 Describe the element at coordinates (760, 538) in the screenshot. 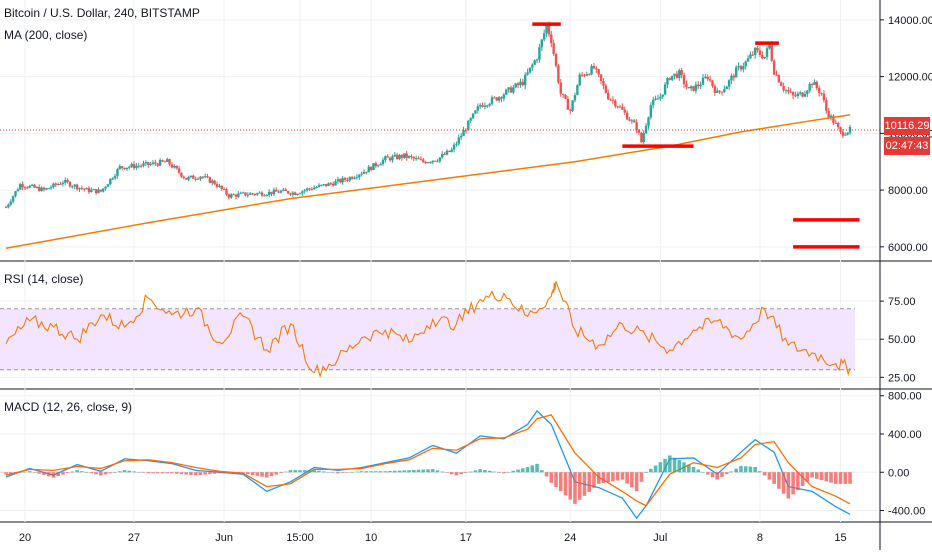

I see `x-tick-label: 8` at that location.